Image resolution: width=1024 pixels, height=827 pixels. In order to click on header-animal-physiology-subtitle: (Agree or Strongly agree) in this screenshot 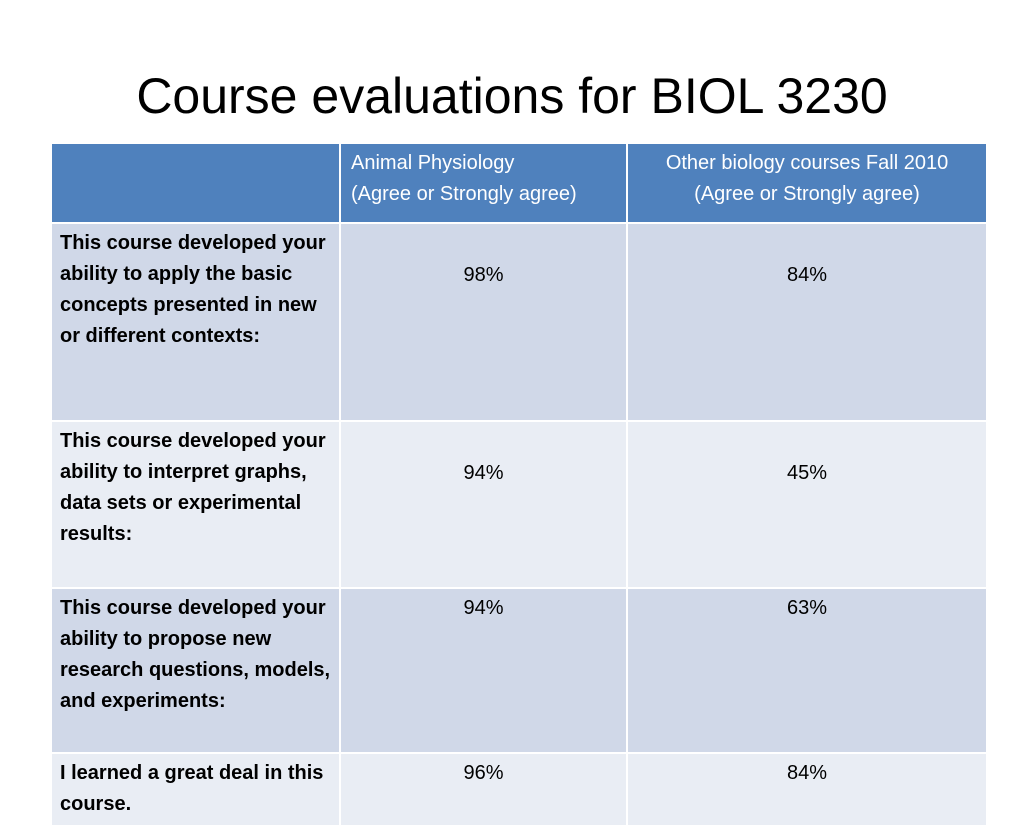, I will do `click(464, 194)`.